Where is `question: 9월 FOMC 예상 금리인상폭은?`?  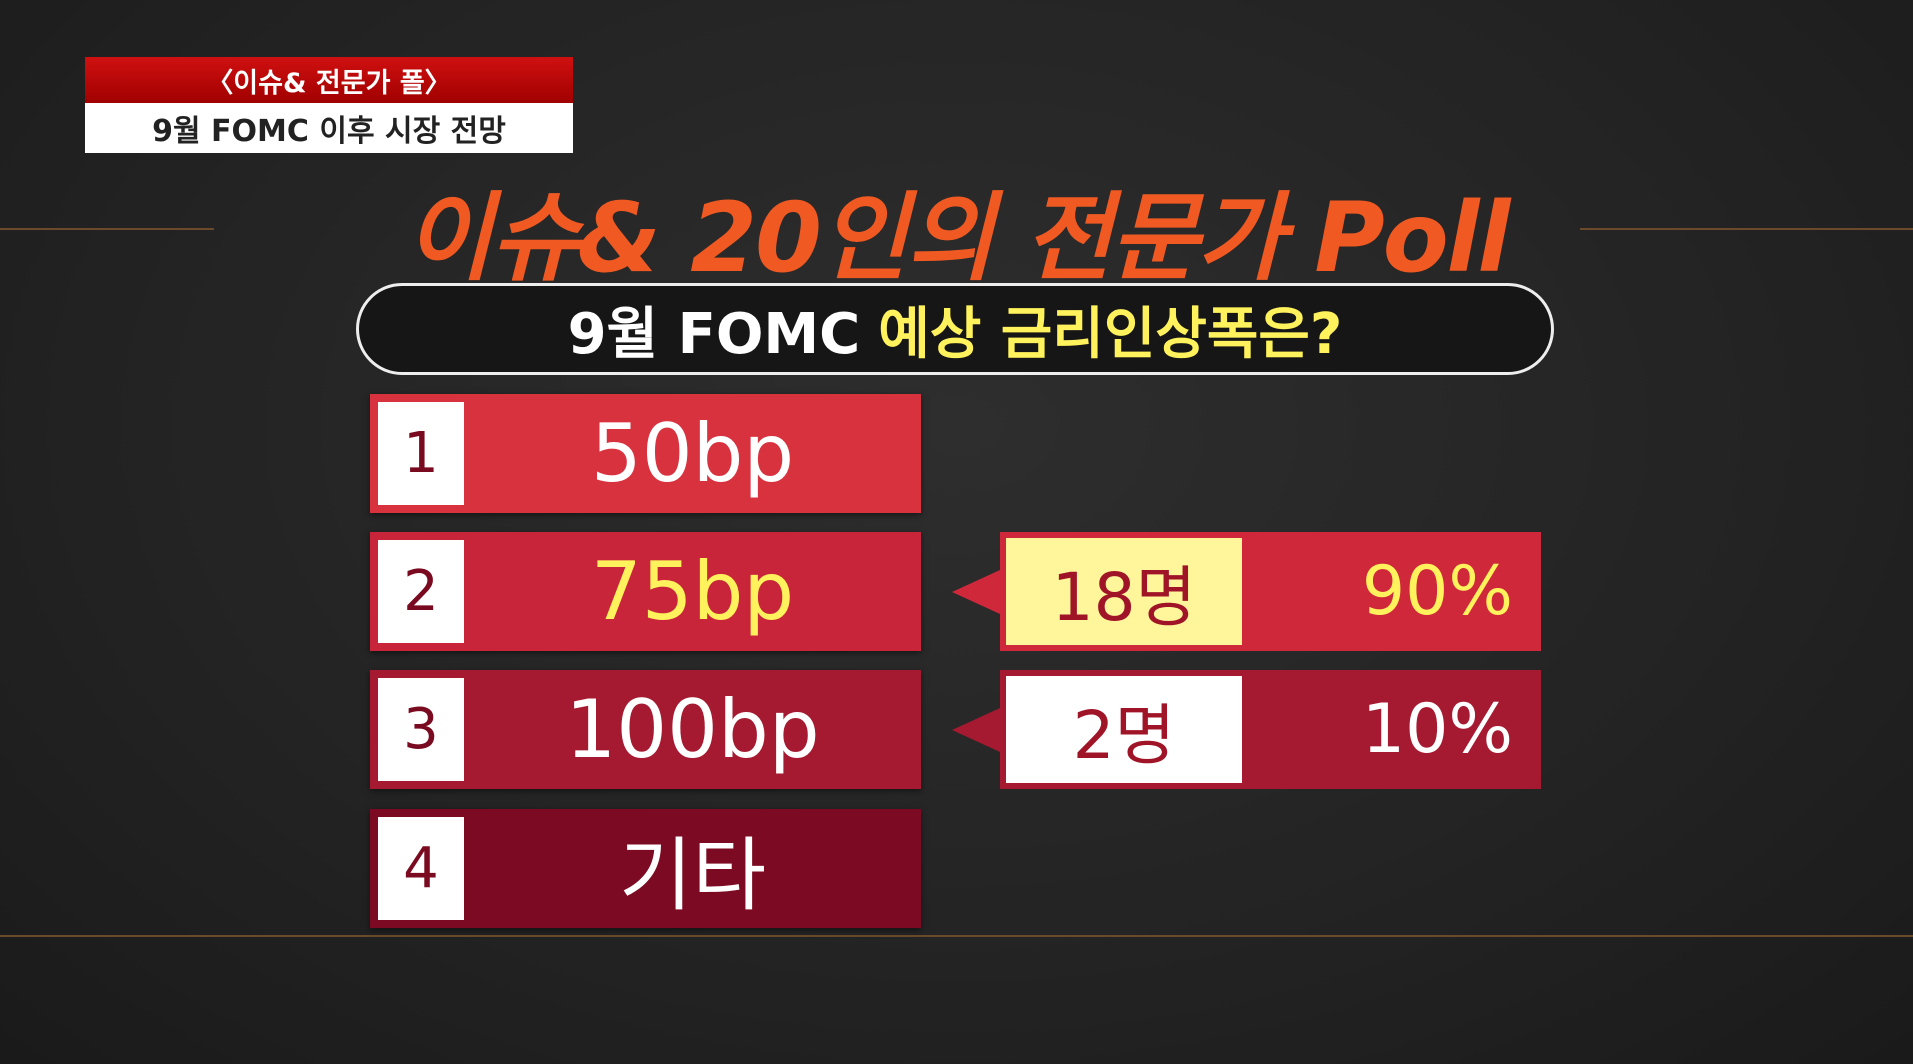 question: 9월 FOMC 예상 금리인상폭은? is located at coordinates (955, 329).